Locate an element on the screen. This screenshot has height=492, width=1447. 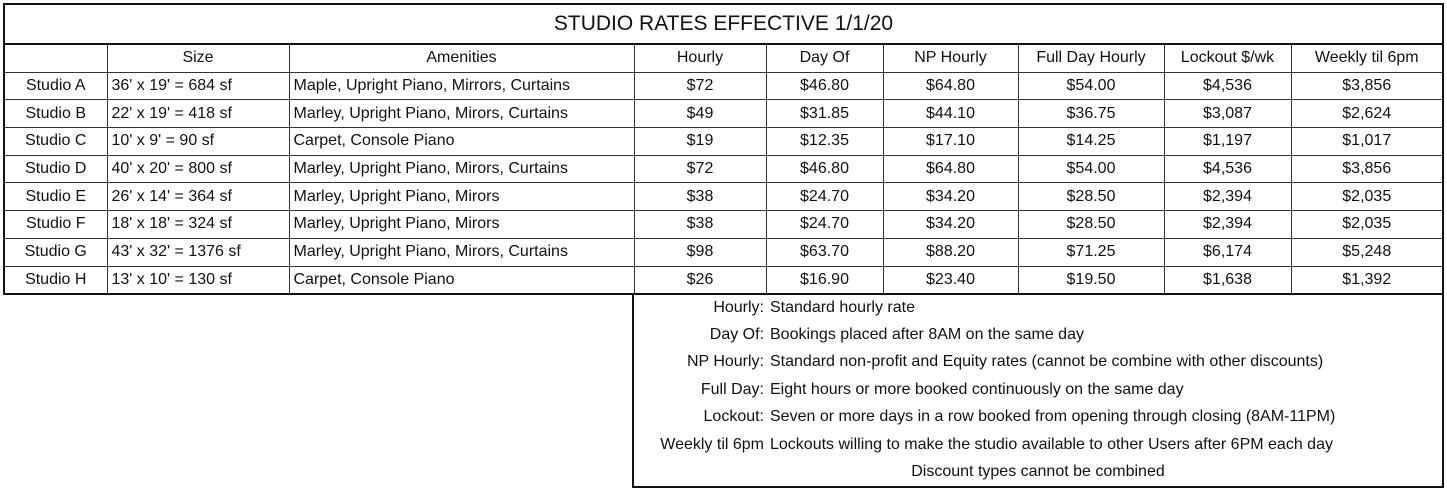
studio-name: Studio B is located at coordinates (55, 114).